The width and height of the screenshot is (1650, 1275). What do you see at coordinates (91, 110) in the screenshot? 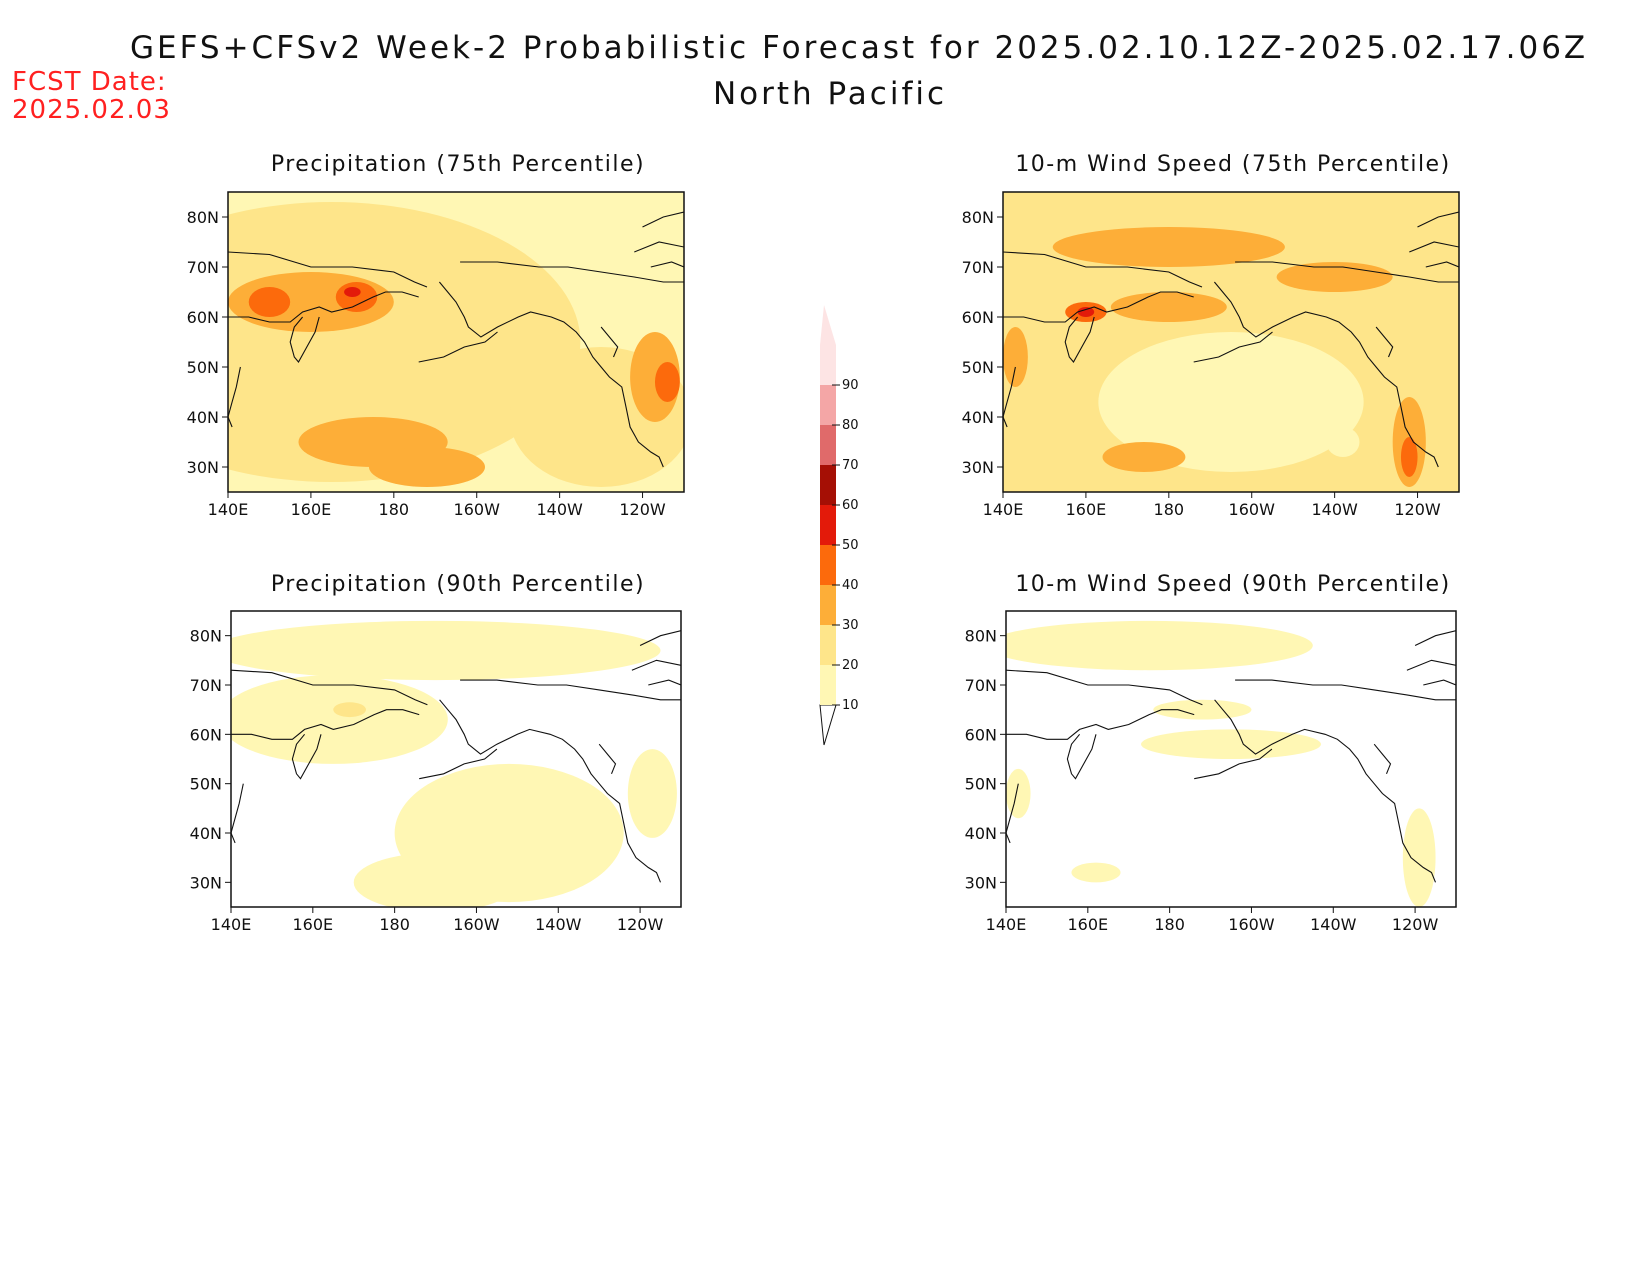
I see `fcst-date-value: 2025.02.03` at bounding box center [91, 110].